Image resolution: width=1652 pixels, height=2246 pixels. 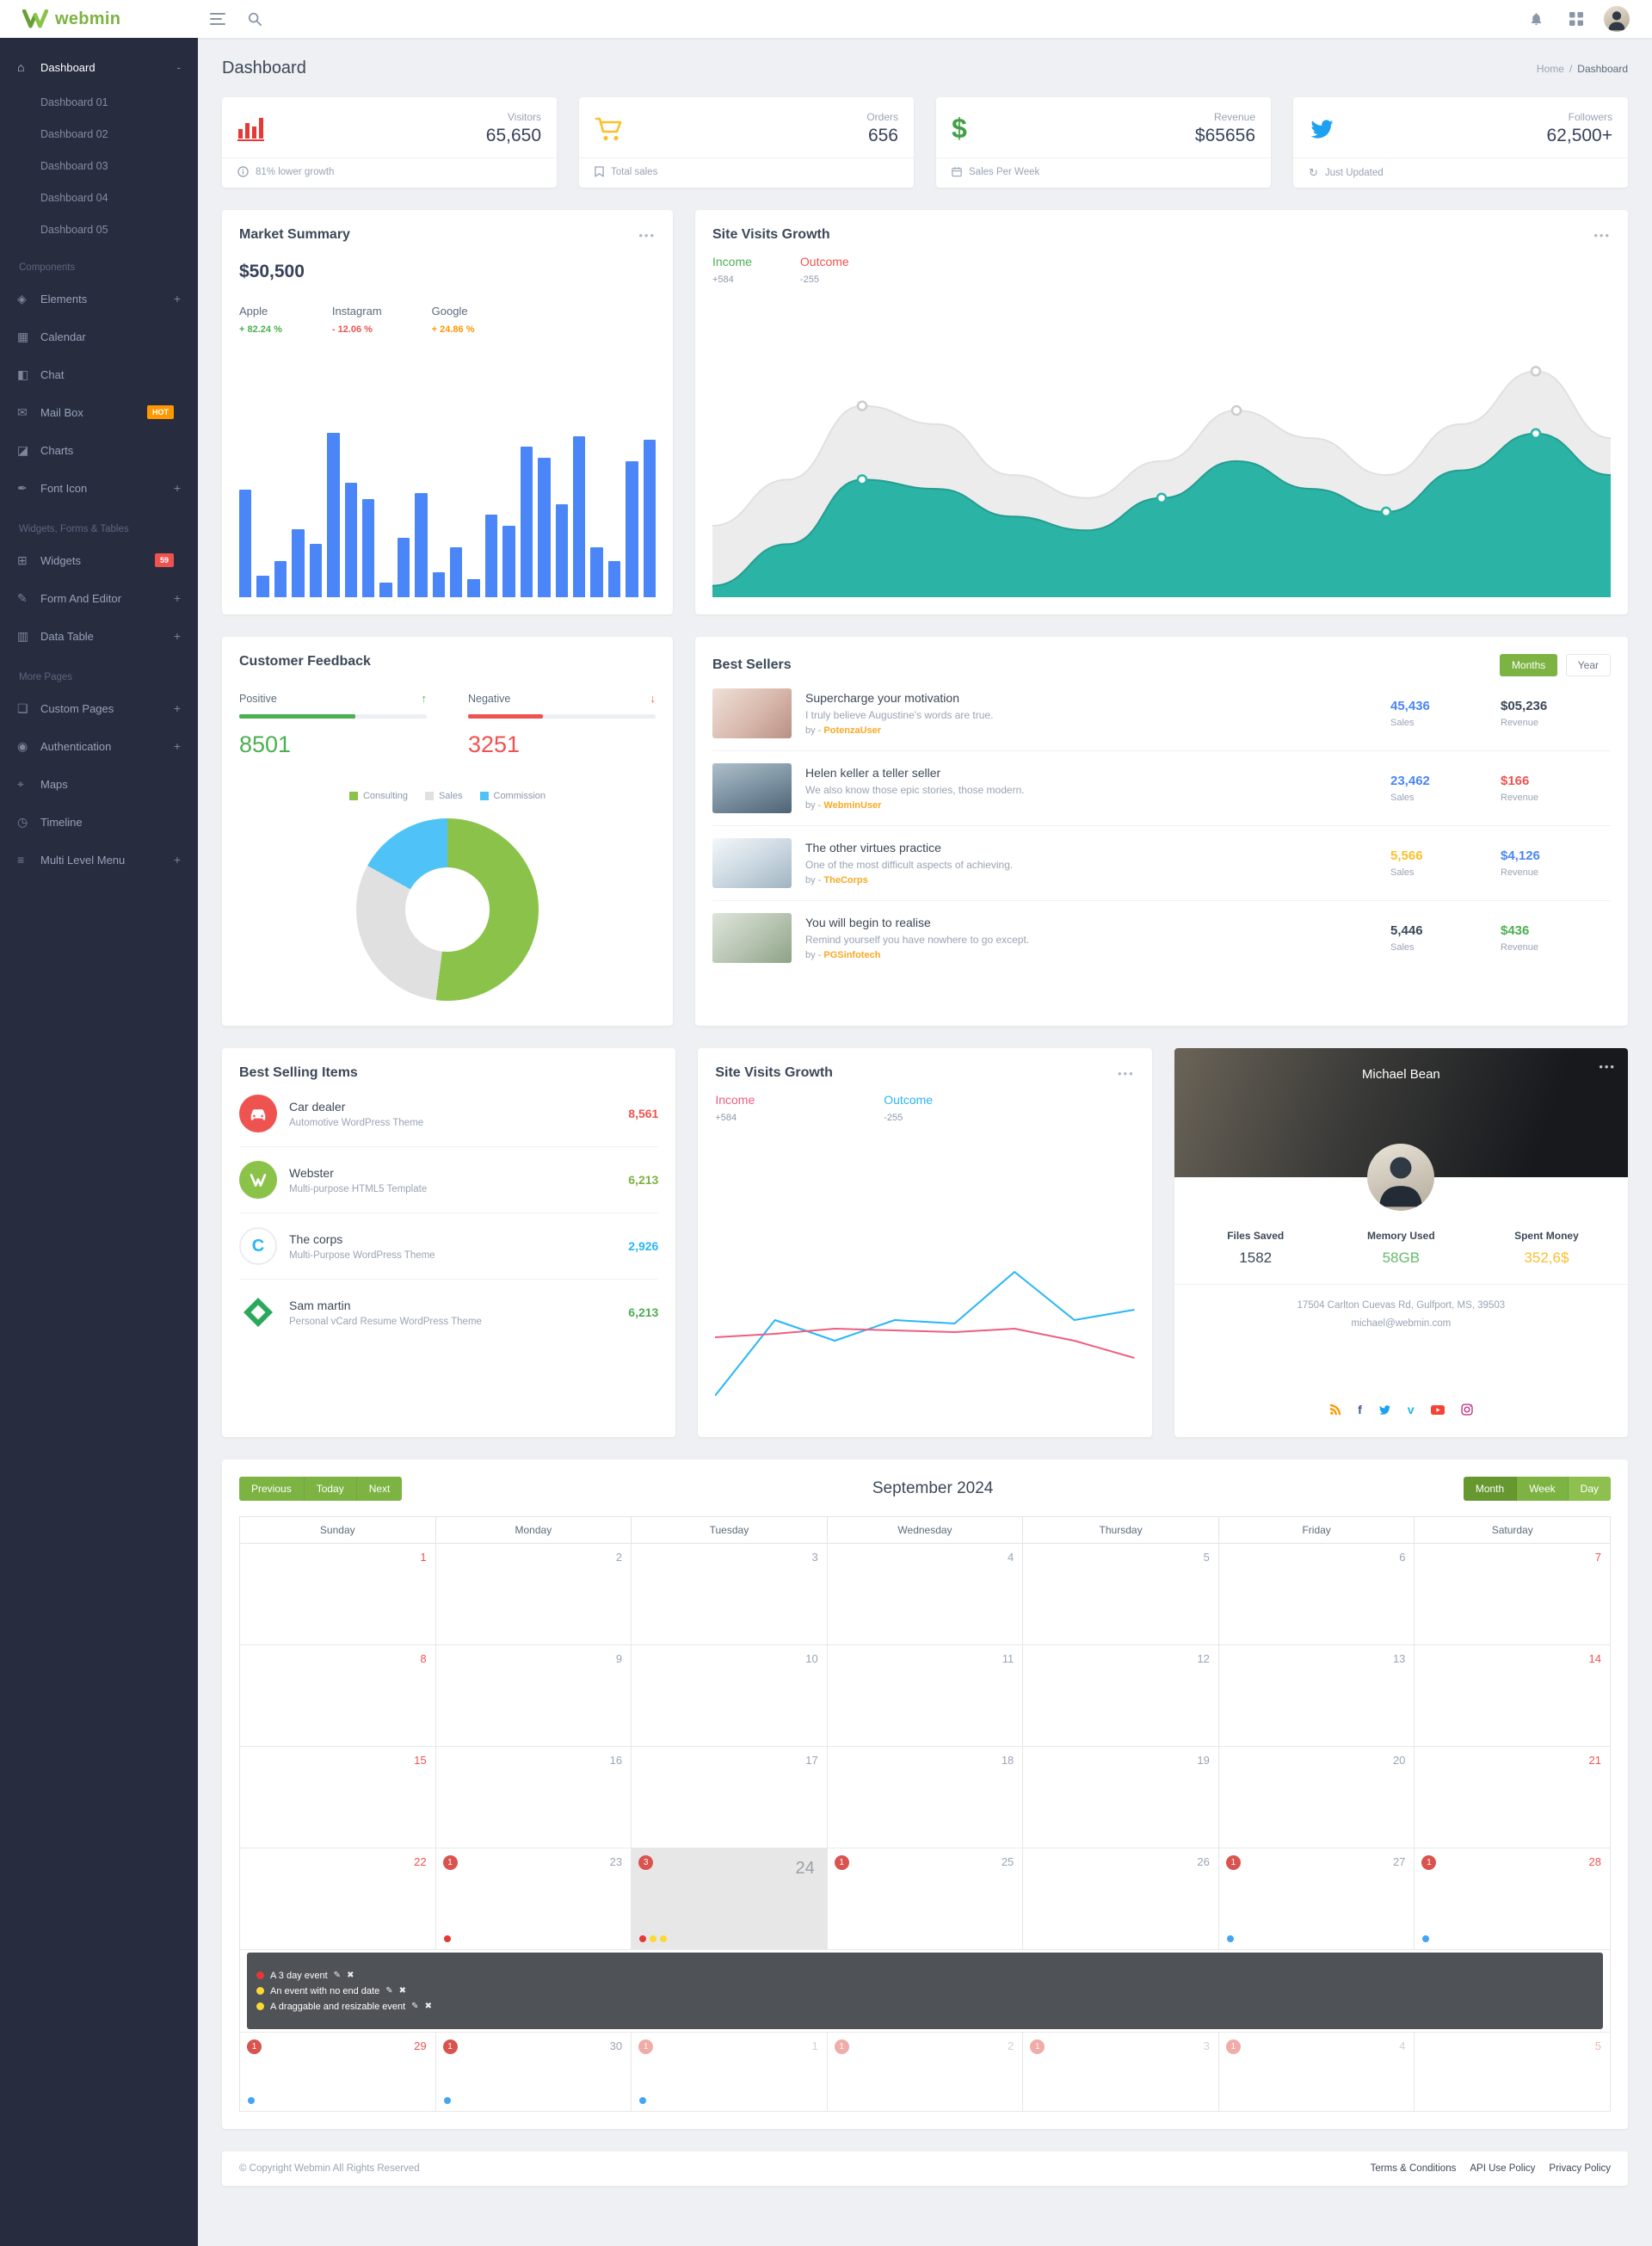 What do you see at coordinates (74, 229) in the screenshot?
I see `sidebar-subitem-dashboard-05: Dashboard 05` at bounding box center [74, 229].